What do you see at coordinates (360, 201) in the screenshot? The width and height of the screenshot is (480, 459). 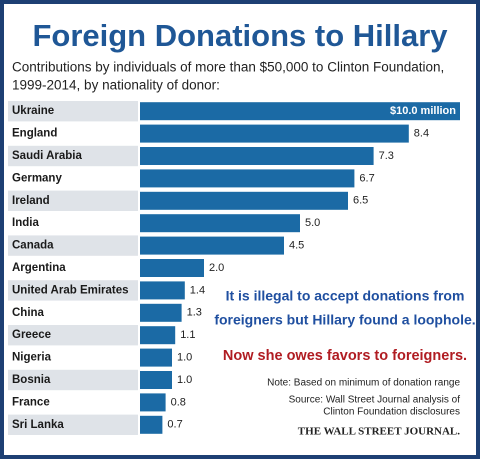 I see `value-label: 6.5` at bounding box center [360, 201].